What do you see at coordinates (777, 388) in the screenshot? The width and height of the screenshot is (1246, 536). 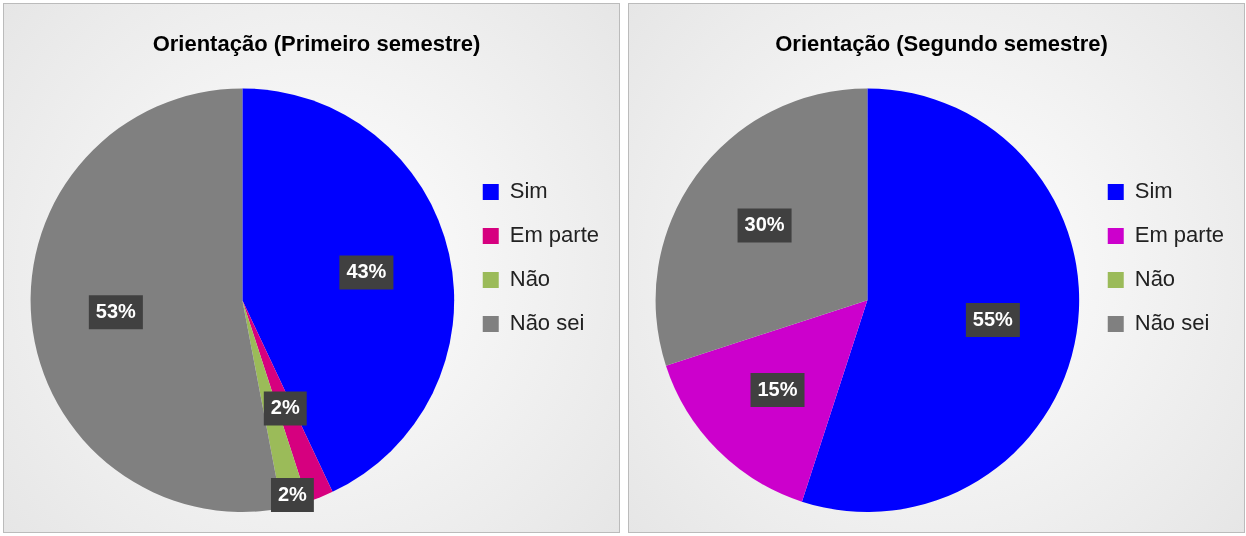 I see `data-label: 15%` at bounding box center [777, 388].